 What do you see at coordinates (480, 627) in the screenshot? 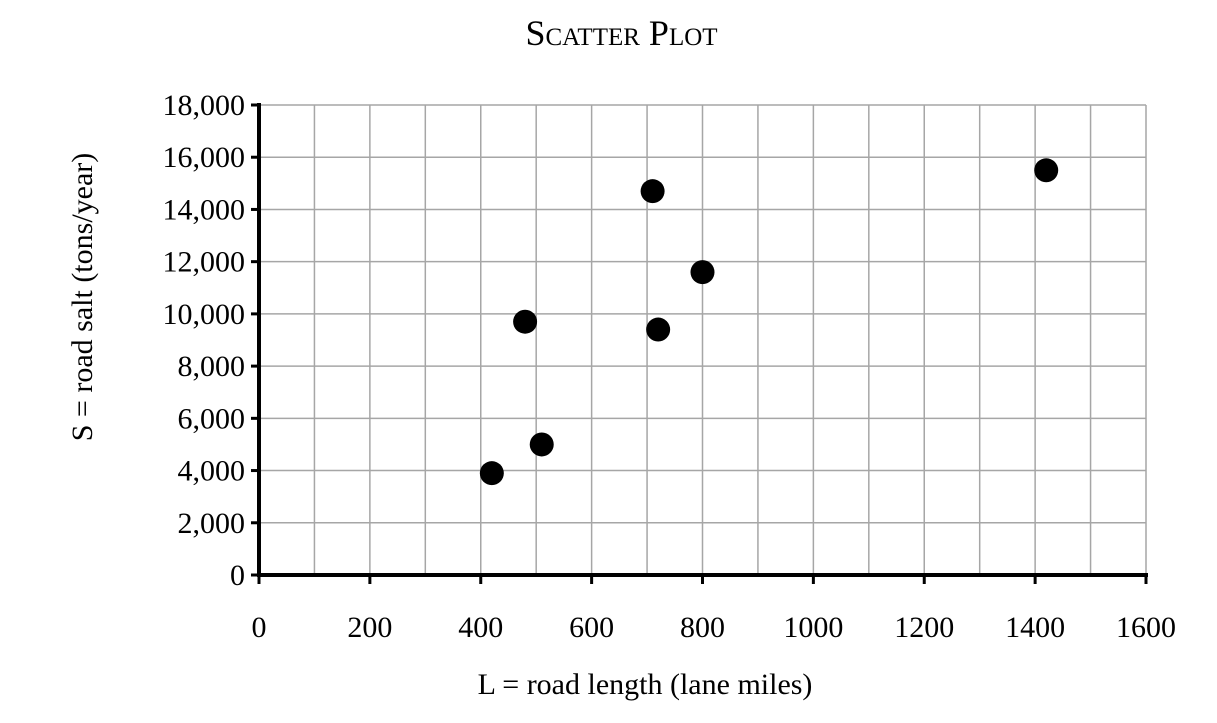
I see `x-tick-label: 400` at bounding box center [480, 627].